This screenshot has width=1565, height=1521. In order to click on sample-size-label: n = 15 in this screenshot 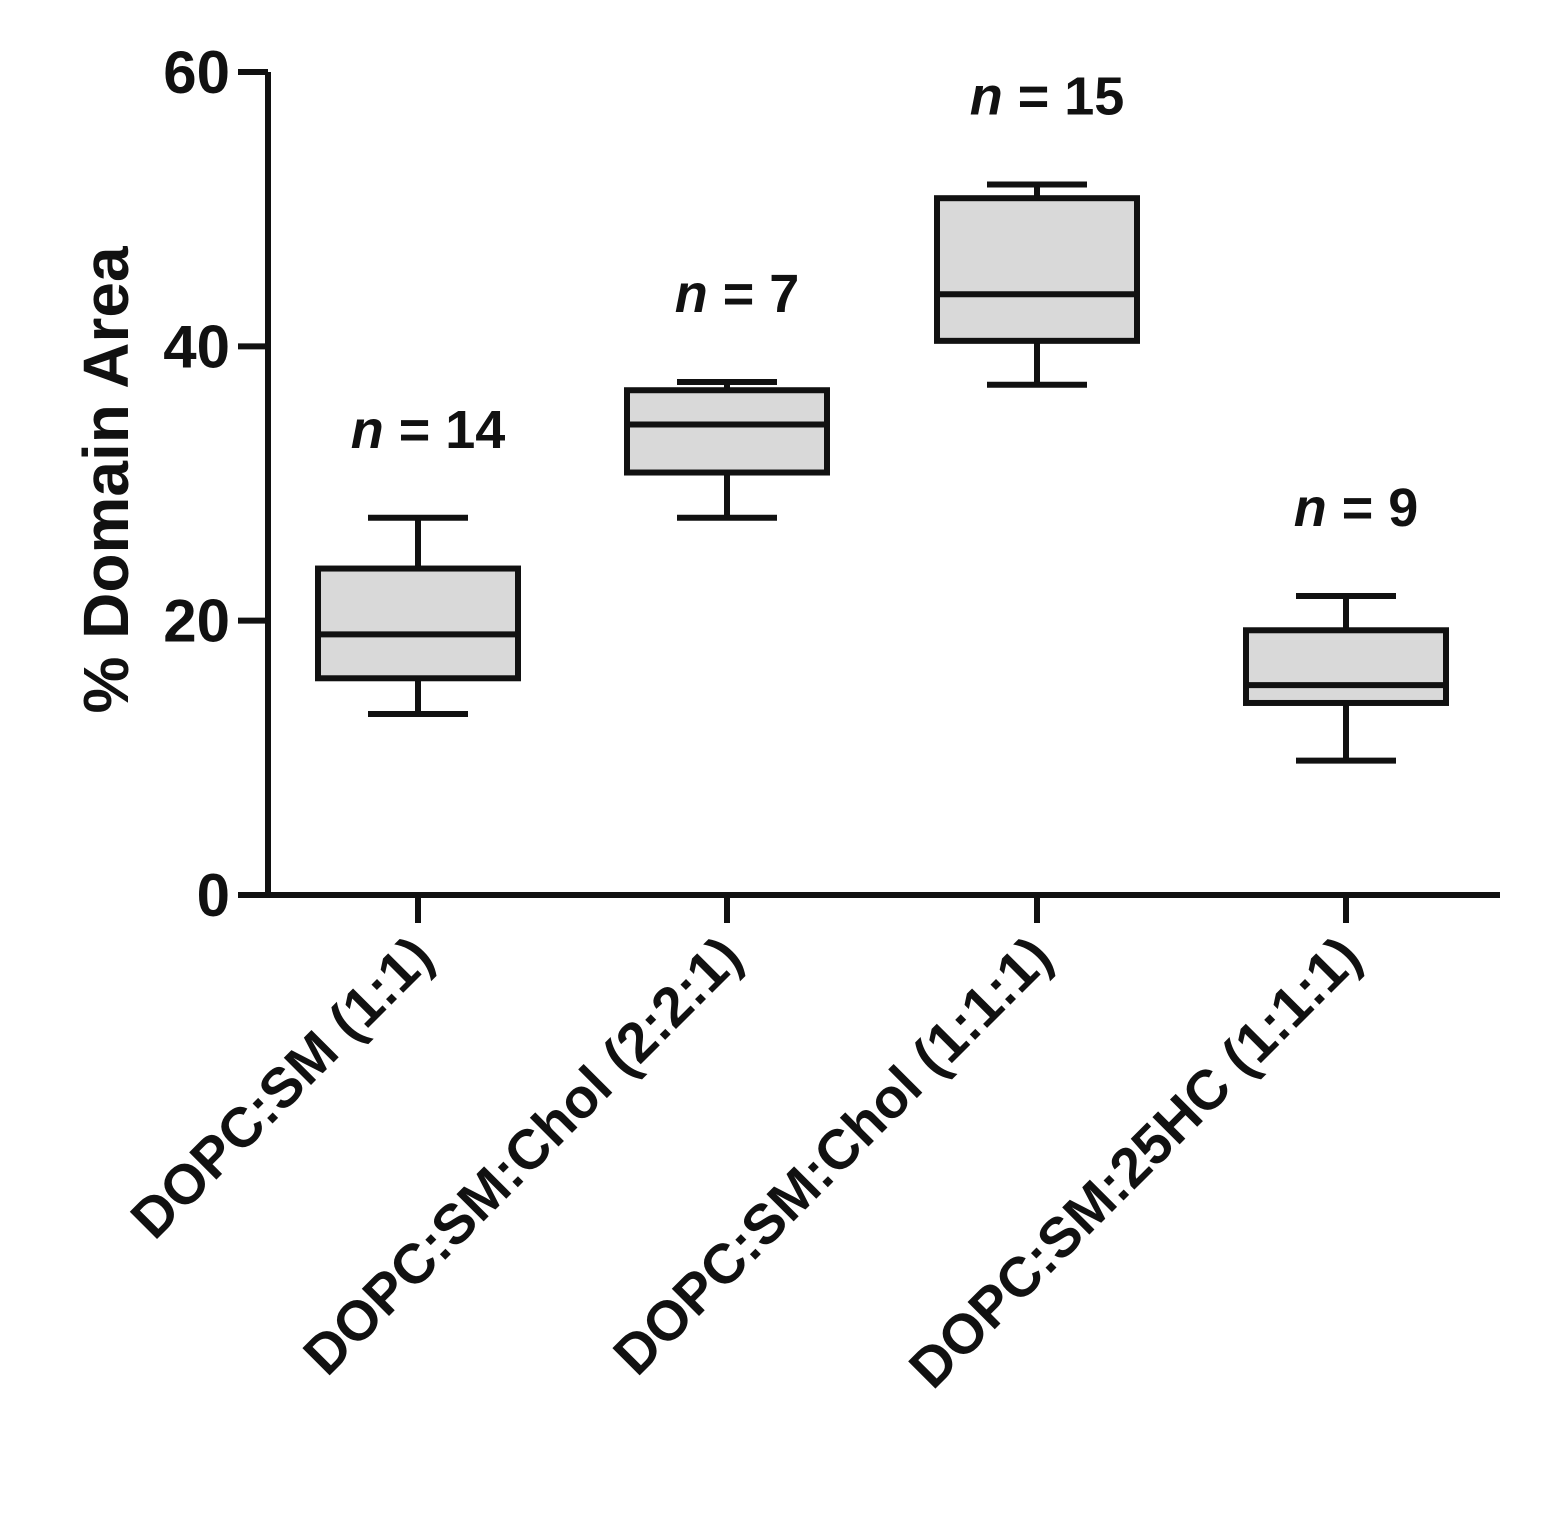, I will do `click(1047, 96)`.